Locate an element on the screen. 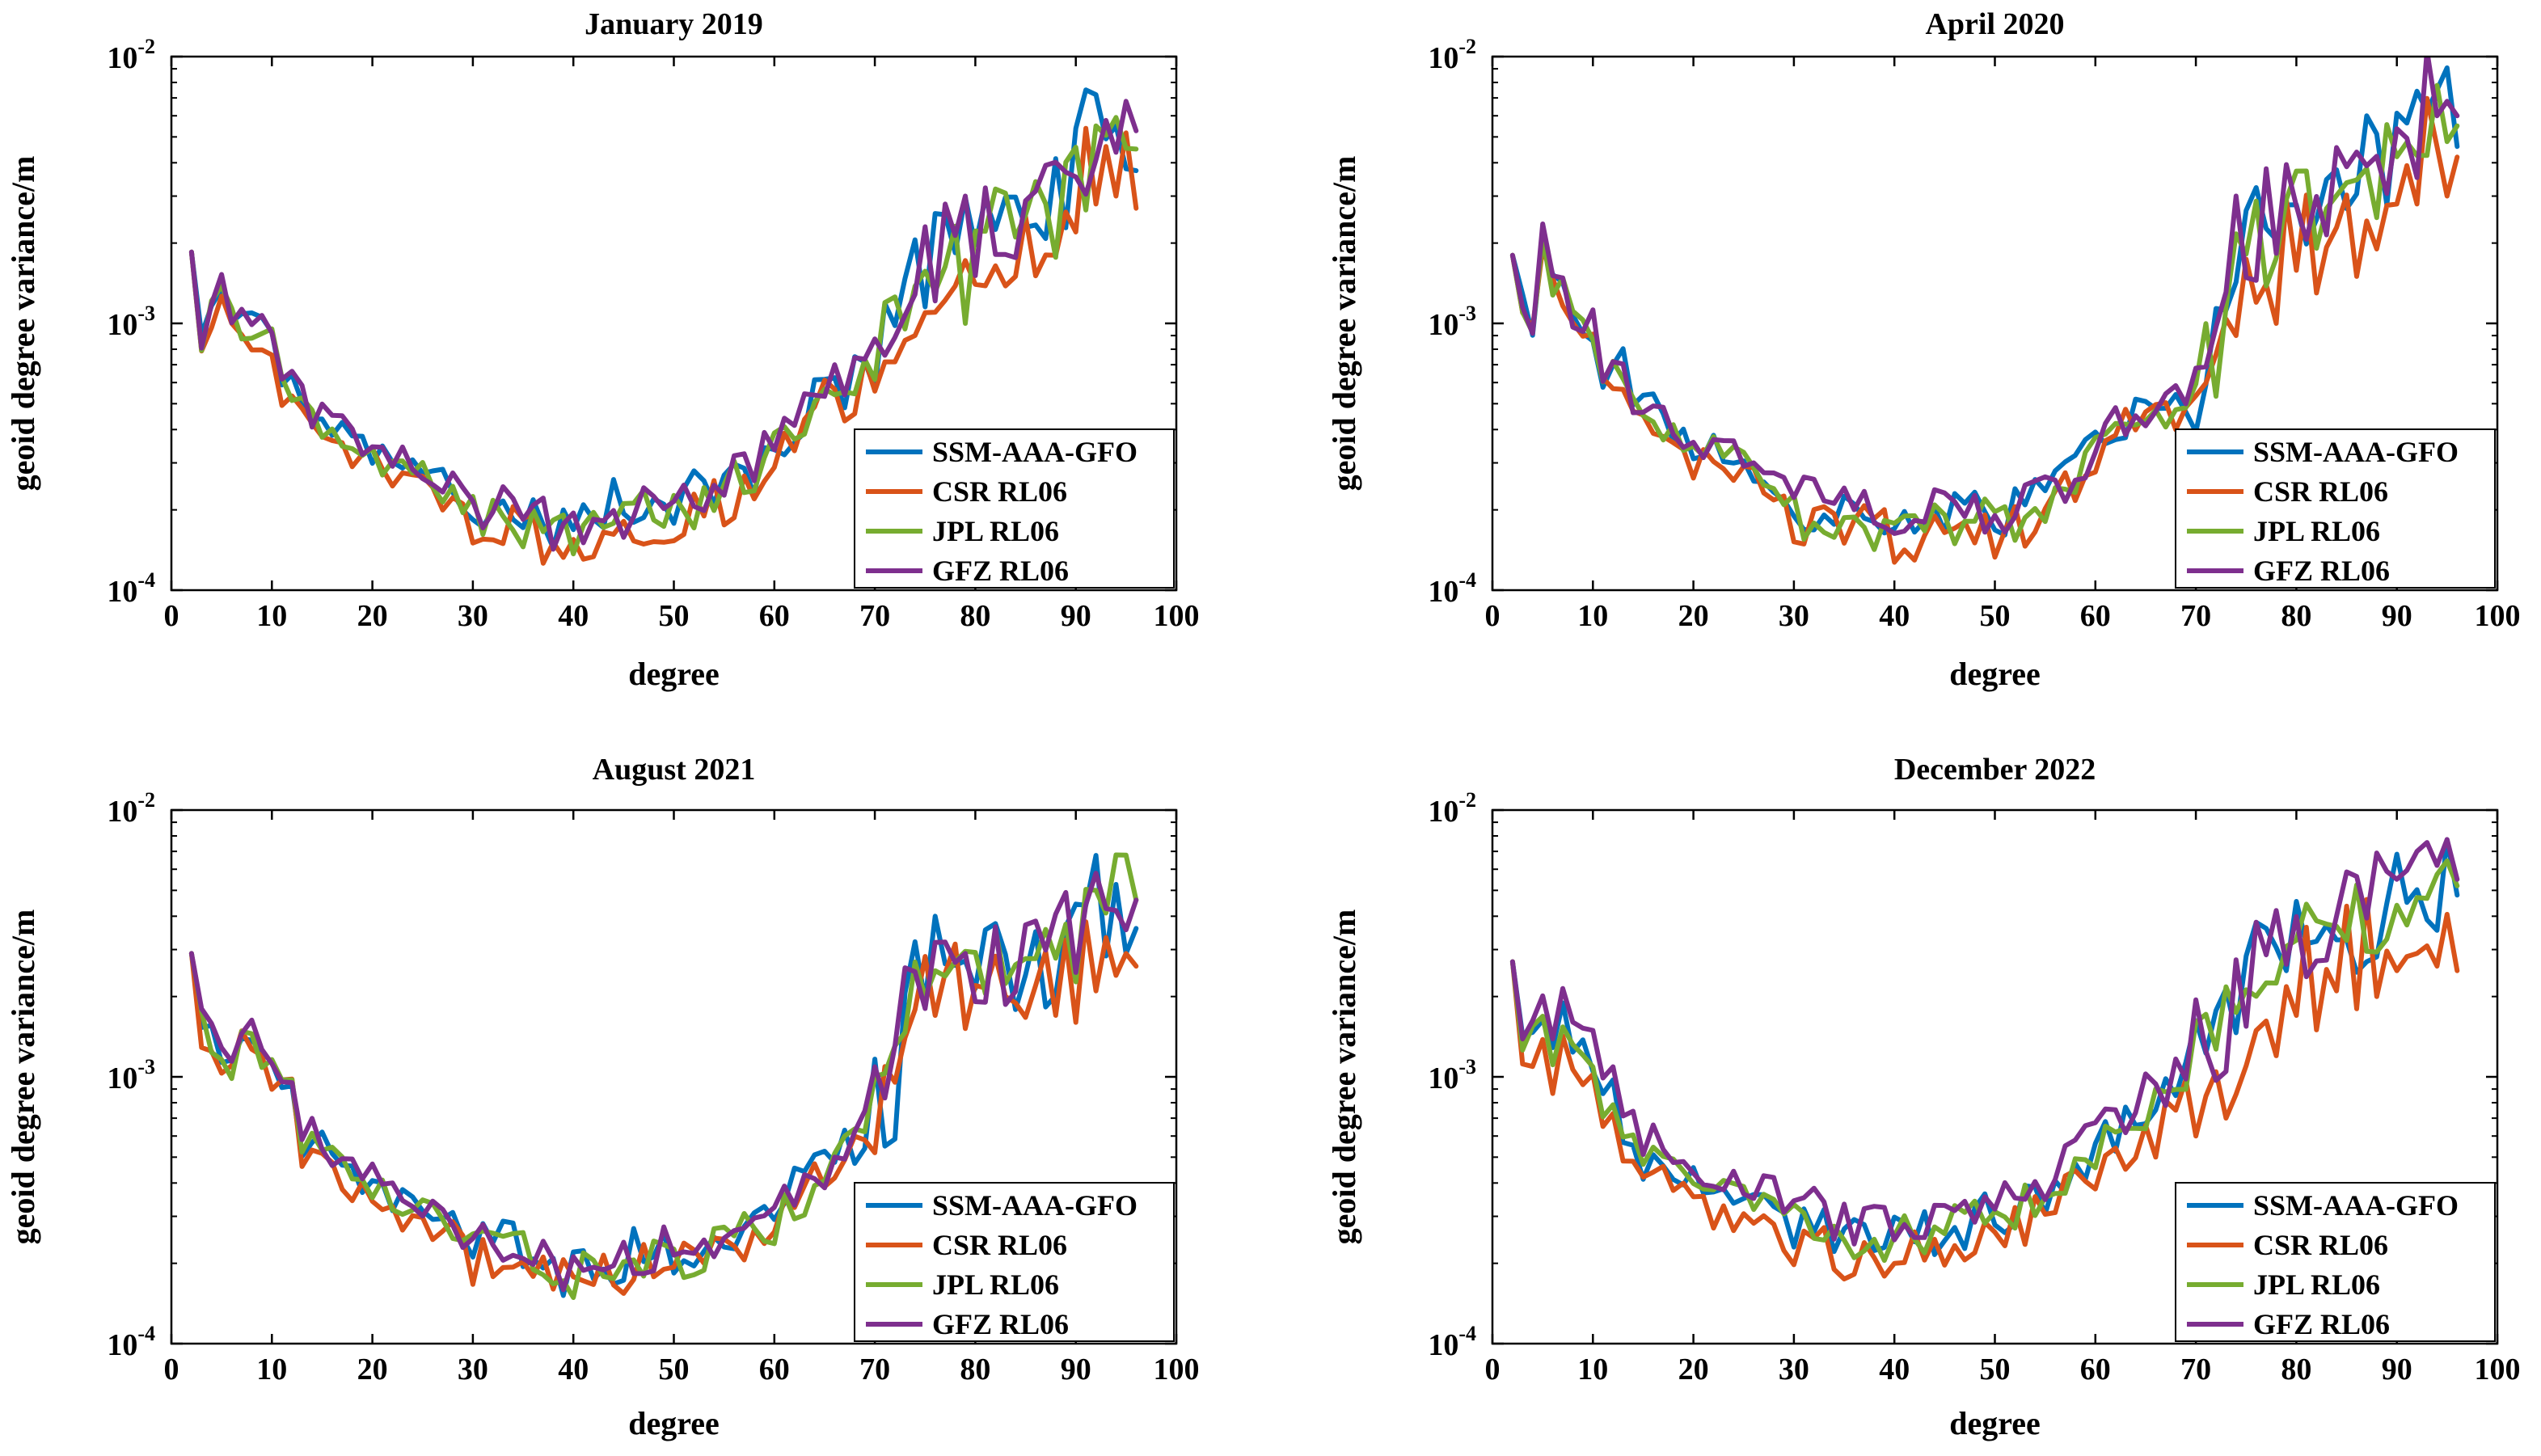 The image size is (2541, 1456). chart-title: December 2022 is located at coordinates (1995, 770).